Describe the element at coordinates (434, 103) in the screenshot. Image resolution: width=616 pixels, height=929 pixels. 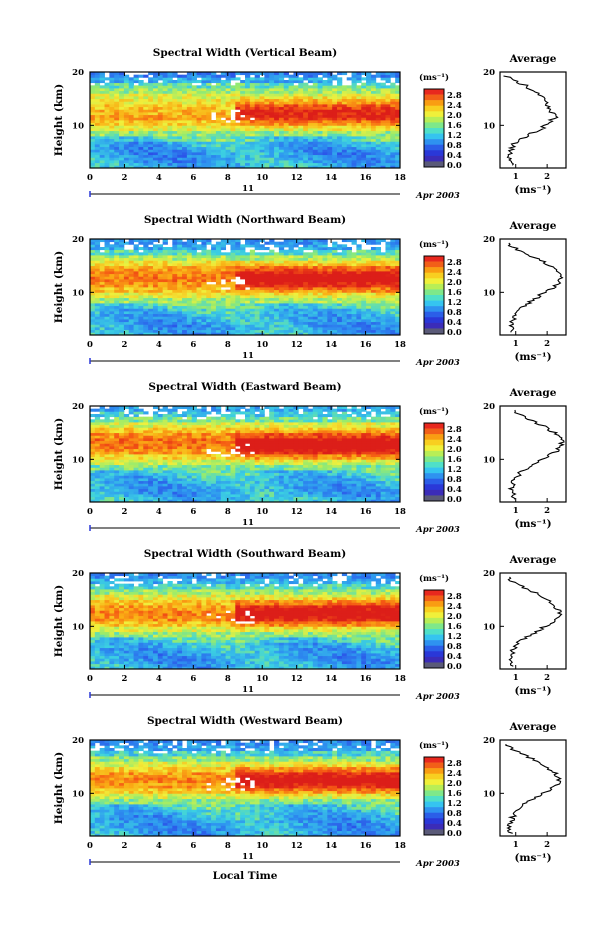
I see `colorbar-swatch` at that location.